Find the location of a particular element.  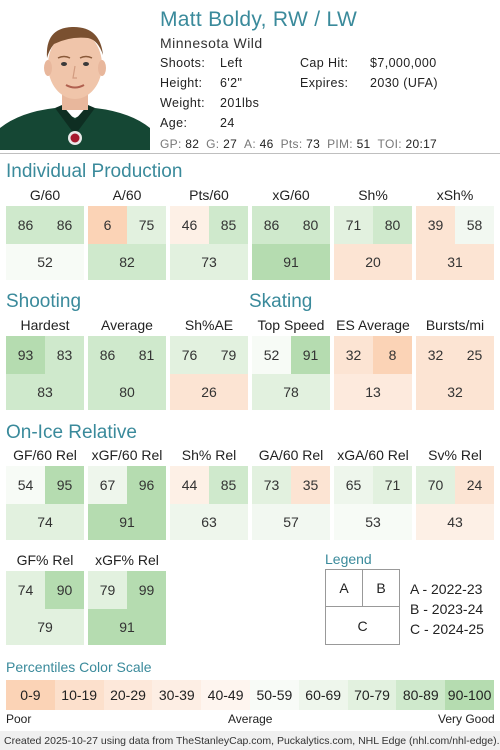

legend-box-b: B is located at coordinates (381, 588).